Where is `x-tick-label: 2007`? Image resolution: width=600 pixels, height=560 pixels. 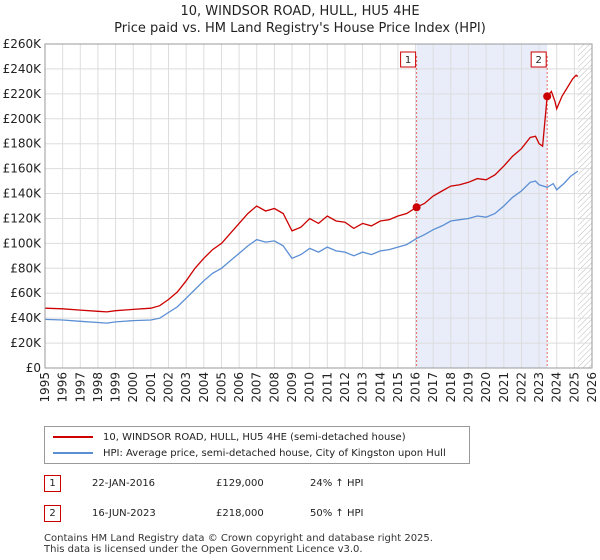 x-tick-label: 2007 is located at coordinates (257, 387).